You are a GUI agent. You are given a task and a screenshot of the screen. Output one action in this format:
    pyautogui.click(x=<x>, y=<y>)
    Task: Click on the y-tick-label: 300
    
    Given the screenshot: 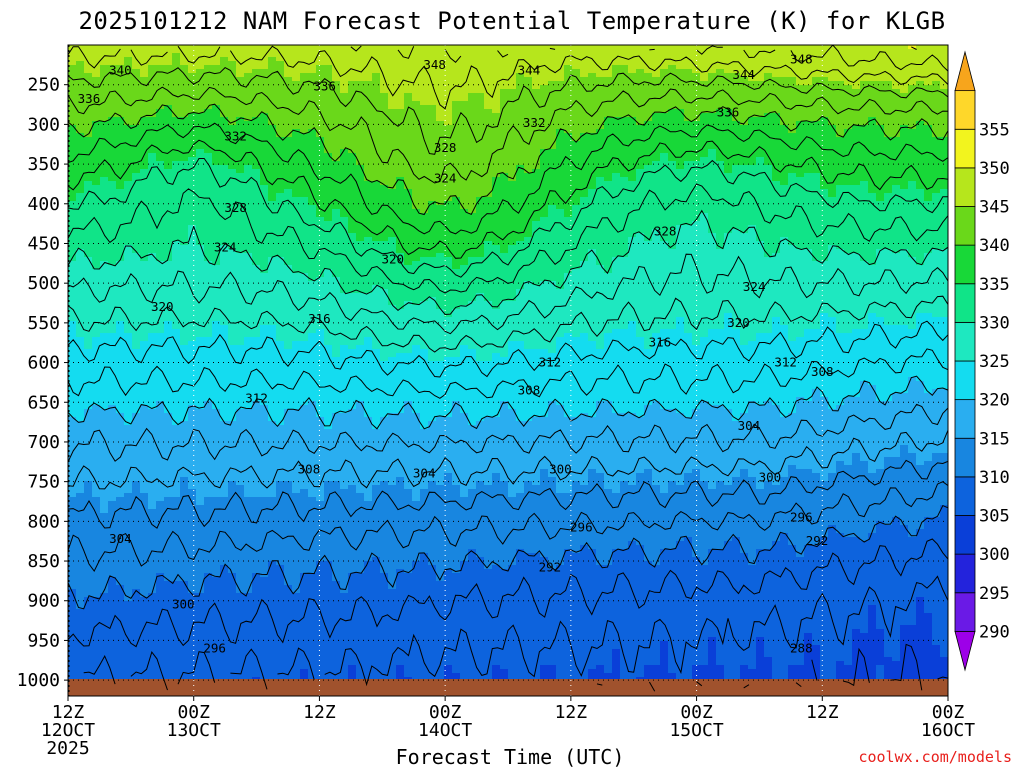 What is the action you would take?
    pyautogui.click(x=43, y=124)
    